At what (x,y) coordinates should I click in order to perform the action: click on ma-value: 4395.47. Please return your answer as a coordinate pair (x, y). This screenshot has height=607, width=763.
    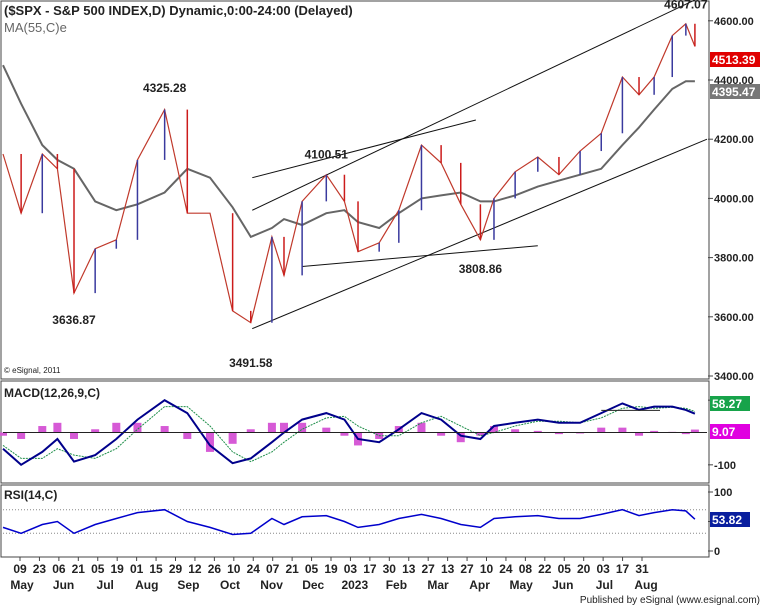
    Looking at the image, I should click on (734, 92).